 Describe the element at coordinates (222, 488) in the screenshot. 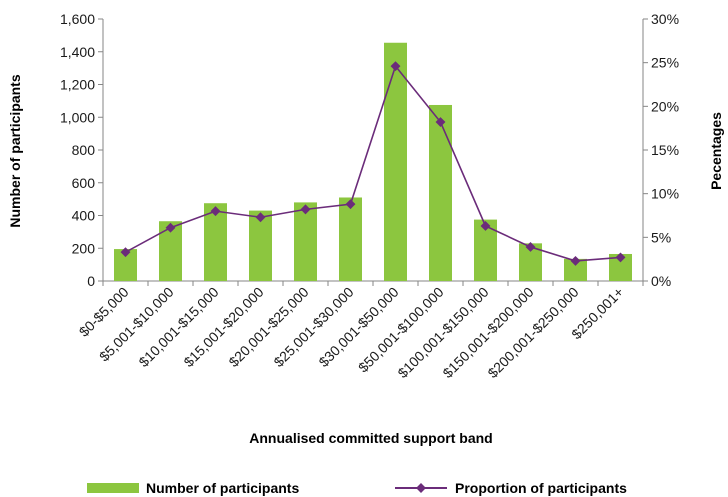

I see `legend-label-bar: Number of participants` at that location.